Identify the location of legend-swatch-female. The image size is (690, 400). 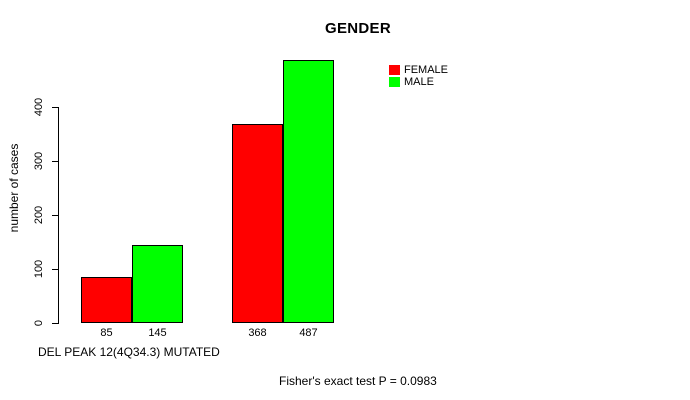
(394, 70).